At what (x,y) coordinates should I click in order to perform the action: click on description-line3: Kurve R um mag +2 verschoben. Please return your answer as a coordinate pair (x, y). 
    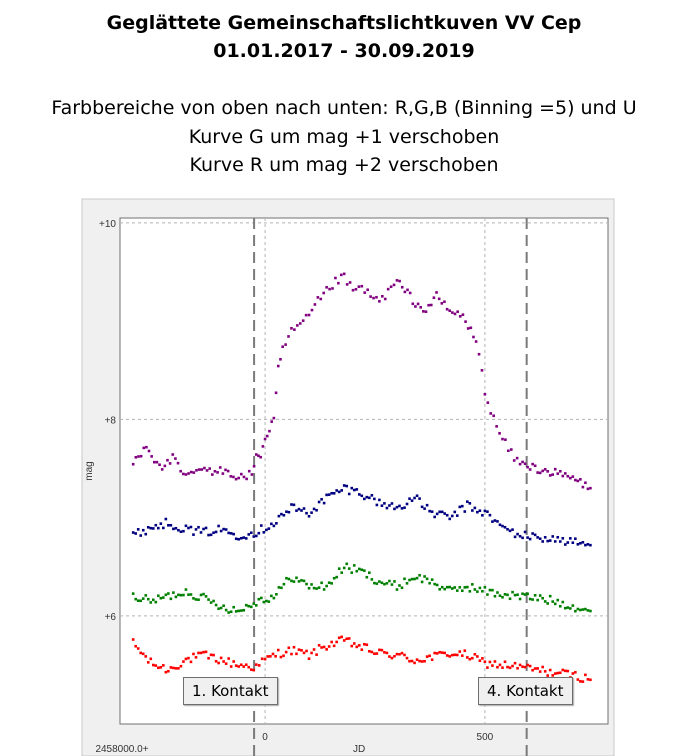
    Looking at the image, I should click on (344, 165).